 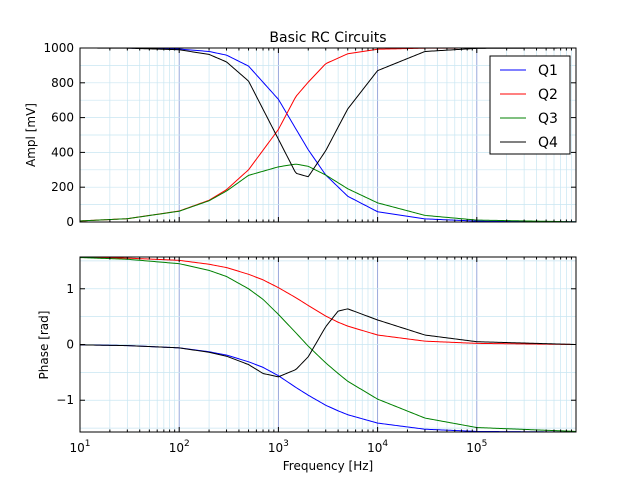 I want to click on y-tick-label: −1, so click(x=65, y=400).